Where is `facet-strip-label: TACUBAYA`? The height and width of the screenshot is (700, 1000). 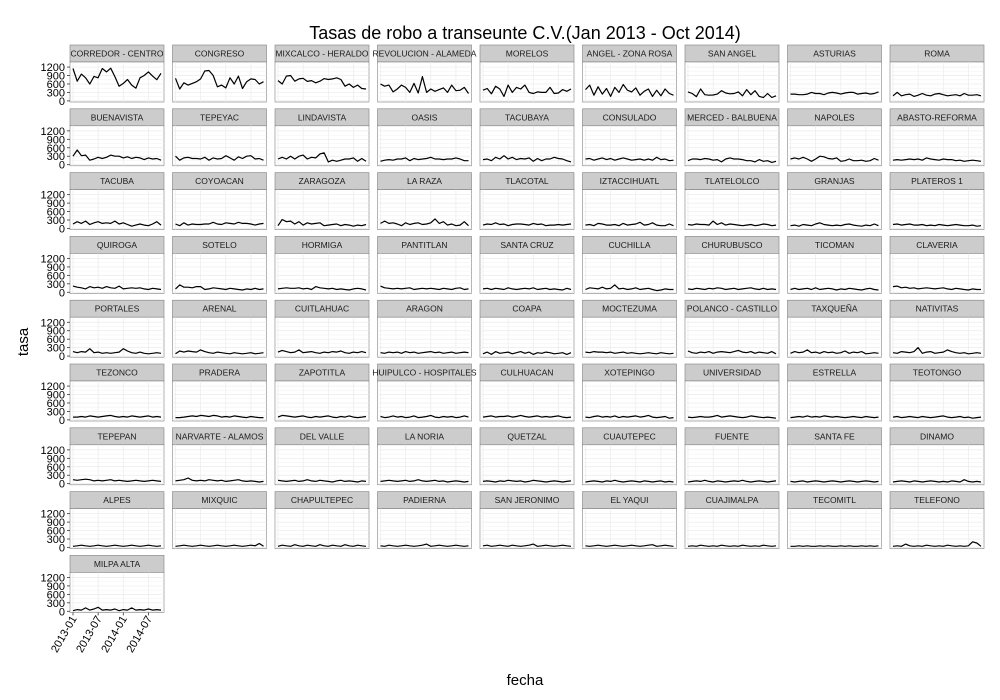 facet-strip-label: TACUBAYA is located at coordinates (527, 117).